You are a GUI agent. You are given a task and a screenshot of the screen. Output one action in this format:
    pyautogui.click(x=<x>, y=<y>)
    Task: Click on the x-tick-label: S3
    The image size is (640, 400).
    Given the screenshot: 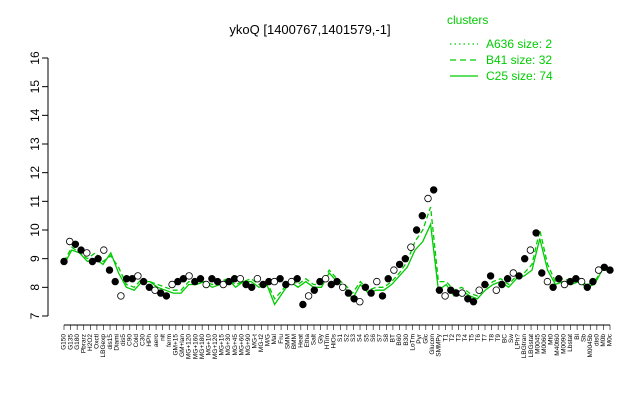 What is the action you would take?
    pyautogui.click(x=353, y=338)
    